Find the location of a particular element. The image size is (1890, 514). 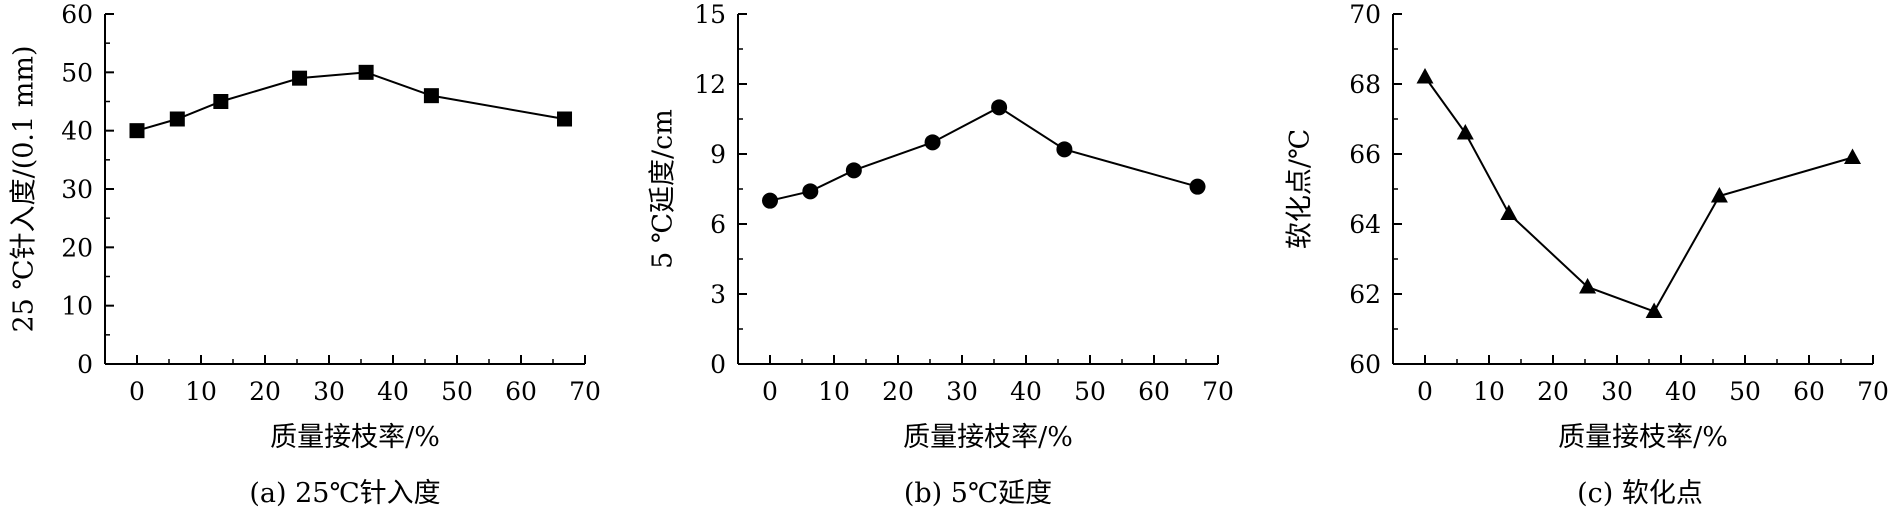

y-tick-label: 10 is located at coordinates (77, 306).